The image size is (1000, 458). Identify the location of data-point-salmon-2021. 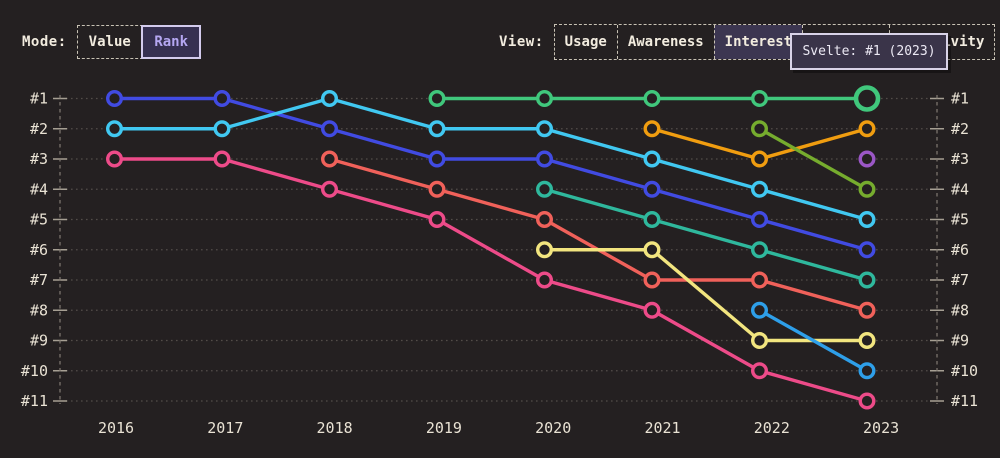
(652, 280).